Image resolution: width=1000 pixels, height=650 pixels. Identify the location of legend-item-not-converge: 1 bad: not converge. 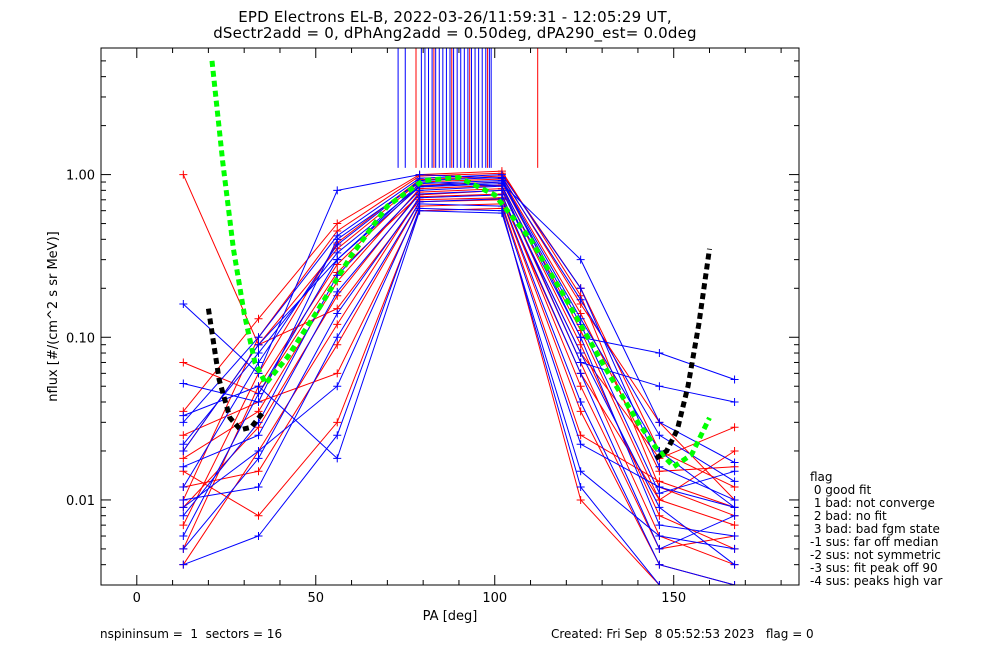
(872, 503).